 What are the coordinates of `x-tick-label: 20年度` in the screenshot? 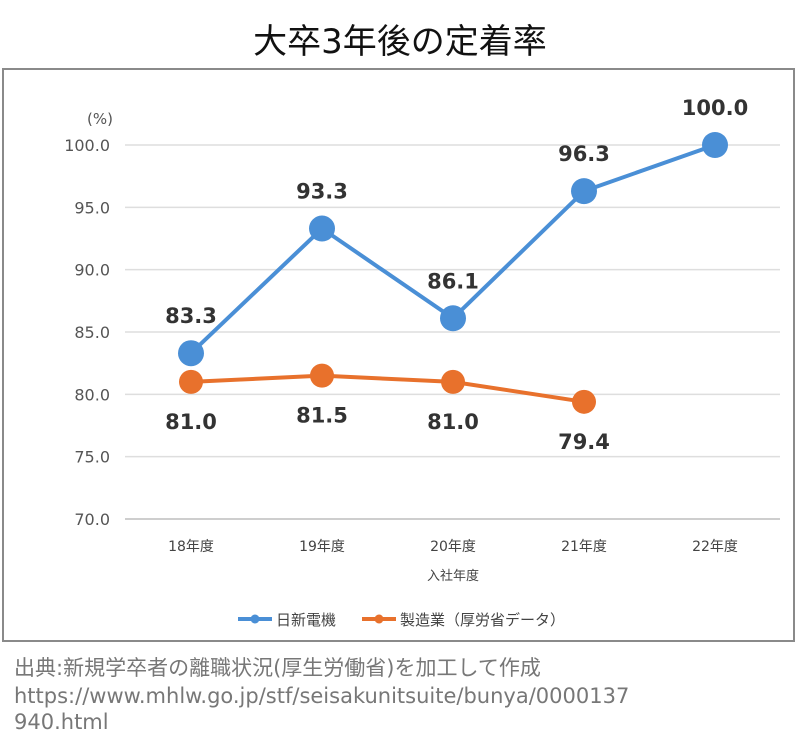 It's located at (453, 547).